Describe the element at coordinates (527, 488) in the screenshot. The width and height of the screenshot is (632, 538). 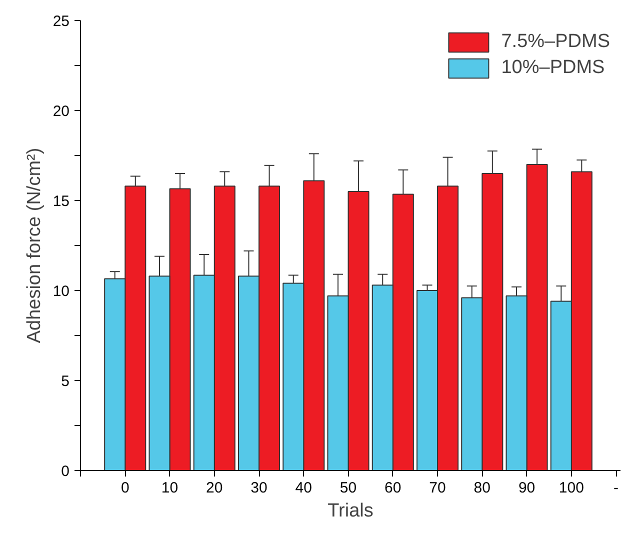
I see `x-tick-label: 90` at that location.